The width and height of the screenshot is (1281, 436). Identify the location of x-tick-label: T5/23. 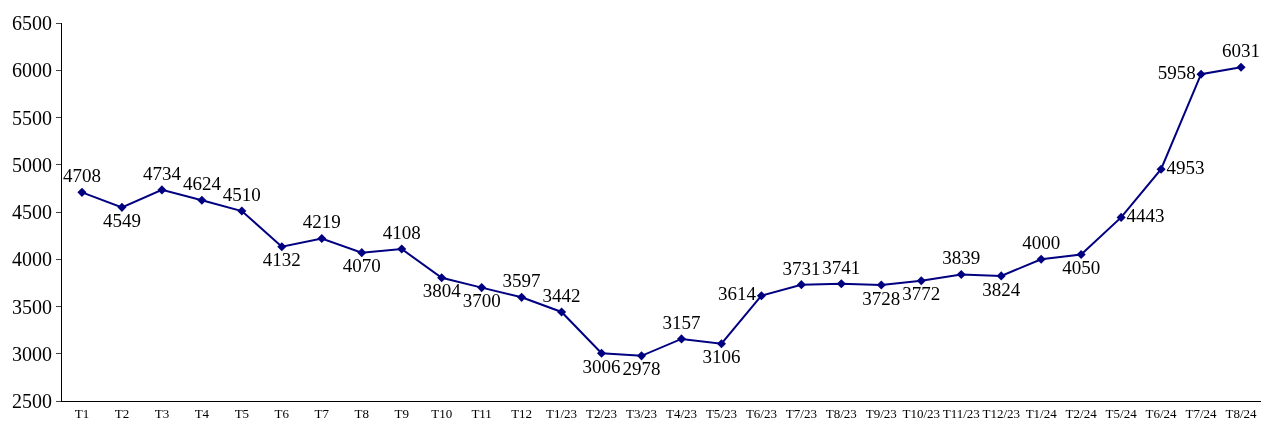
(721, 413).